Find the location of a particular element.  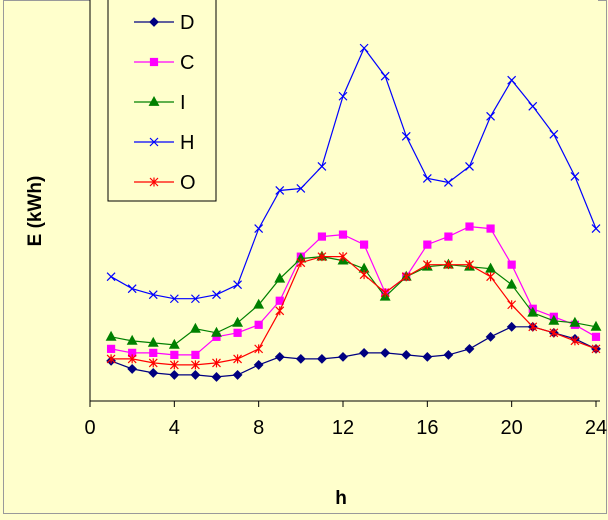

x-tick-label: 4 is located at coordinates (174, 428).